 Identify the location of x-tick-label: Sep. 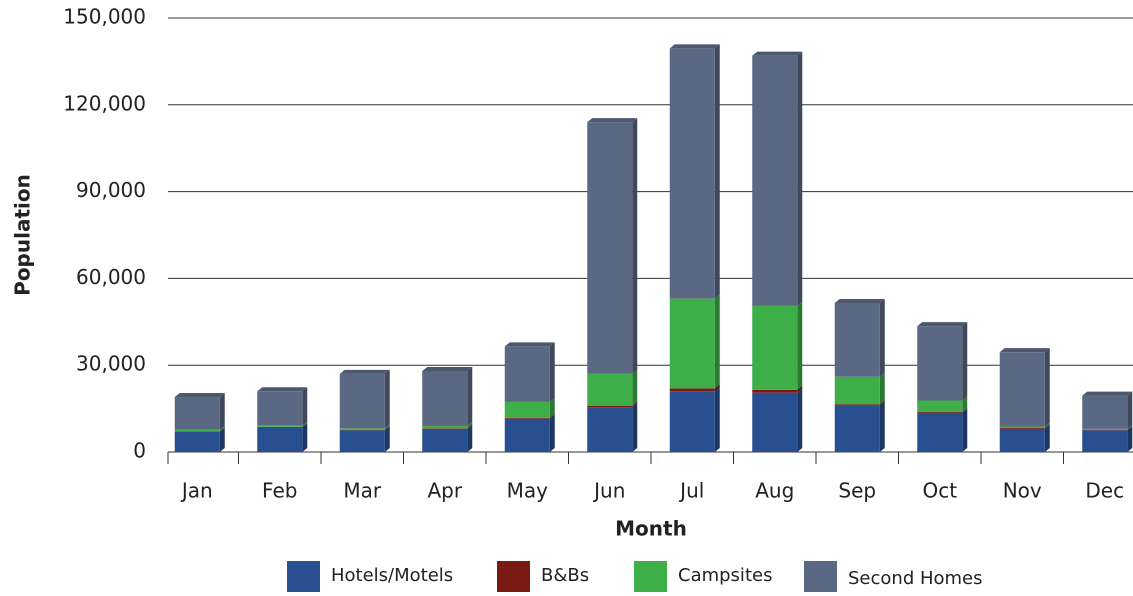
(857, 491).